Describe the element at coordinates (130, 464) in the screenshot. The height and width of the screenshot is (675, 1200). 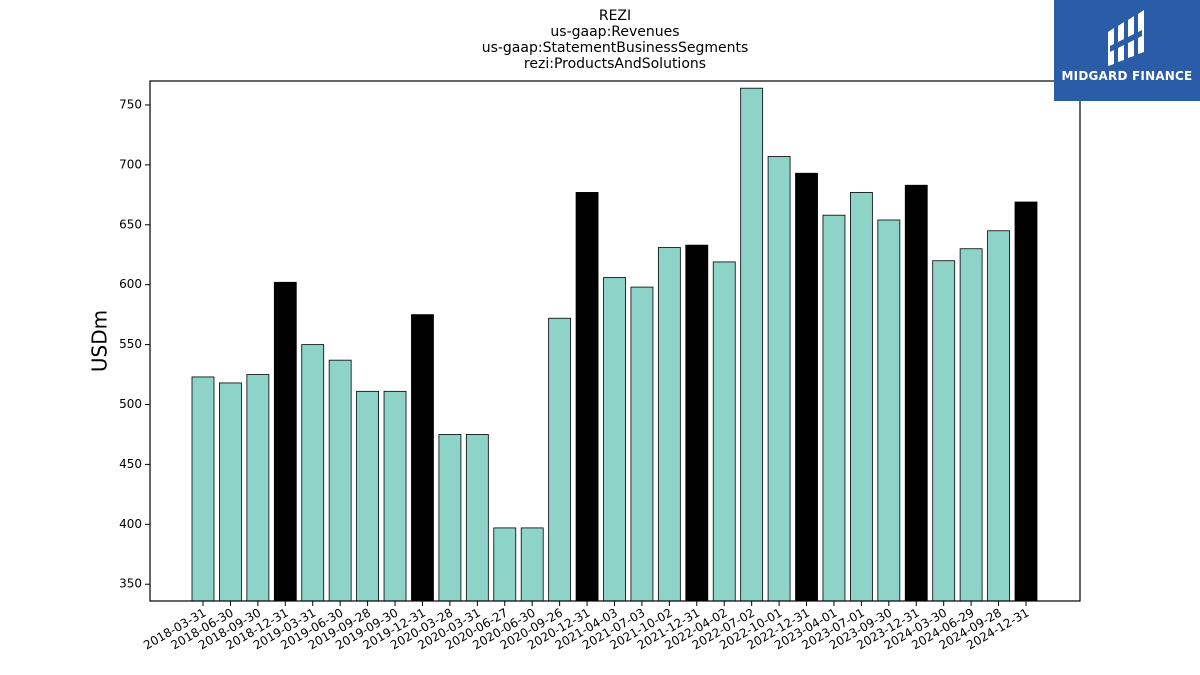
I see `y-tick-label: 450` at that location.